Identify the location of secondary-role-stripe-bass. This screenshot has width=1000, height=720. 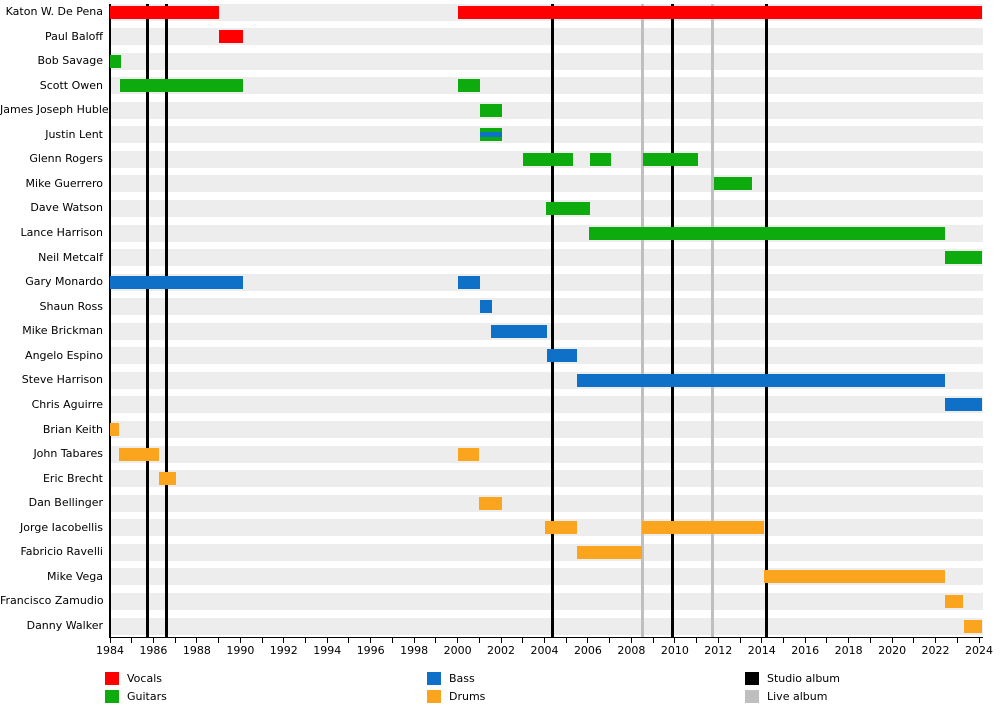
(491, 135).